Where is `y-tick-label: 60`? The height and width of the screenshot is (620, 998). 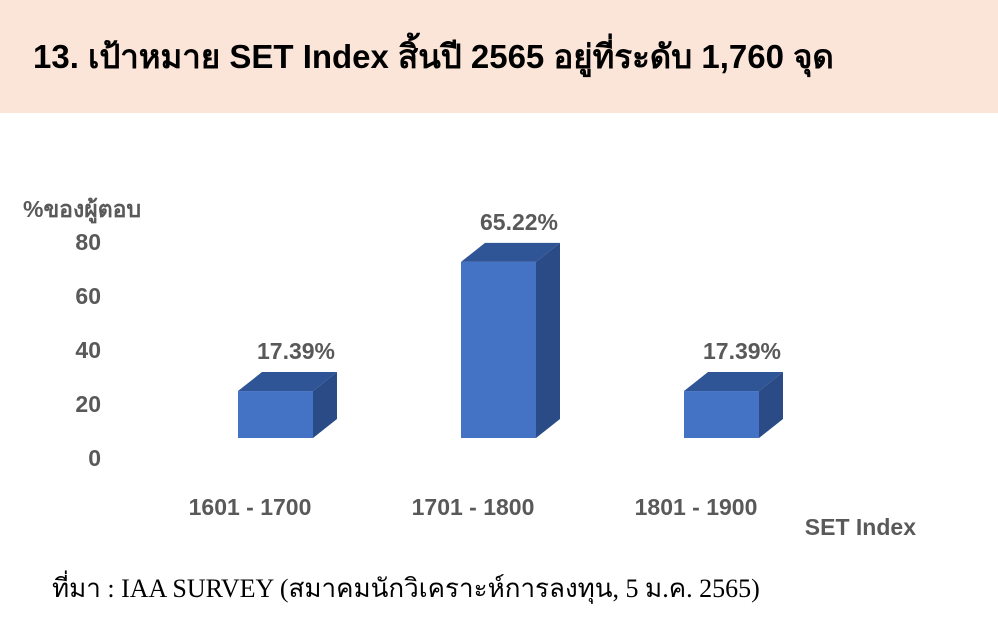
y-tick-label: 60 is located at coordinates (88, 296).